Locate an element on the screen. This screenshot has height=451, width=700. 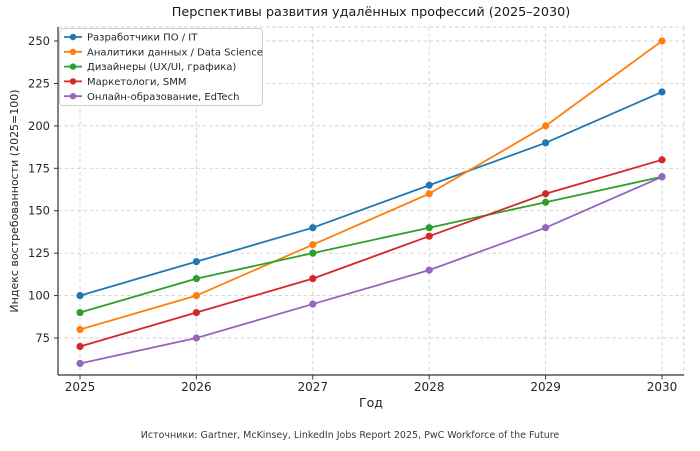
x-tick-label: 2026 is located at coordinates (196, 387).